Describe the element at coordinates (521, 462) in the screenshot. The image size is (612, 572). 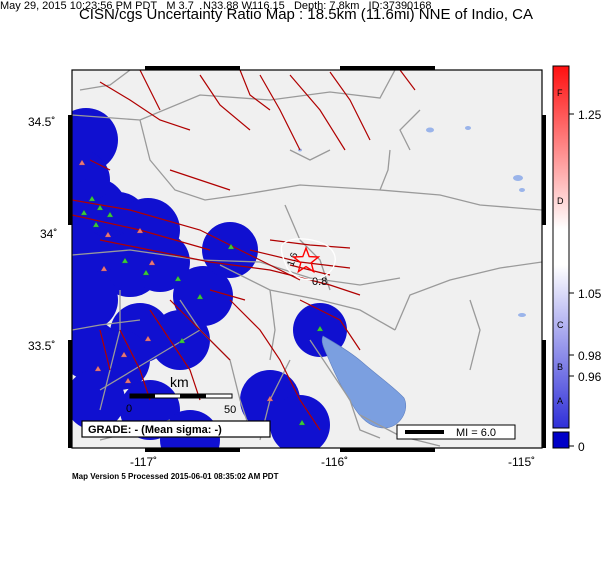
I see `x-tick-3: -115˚` at that location.